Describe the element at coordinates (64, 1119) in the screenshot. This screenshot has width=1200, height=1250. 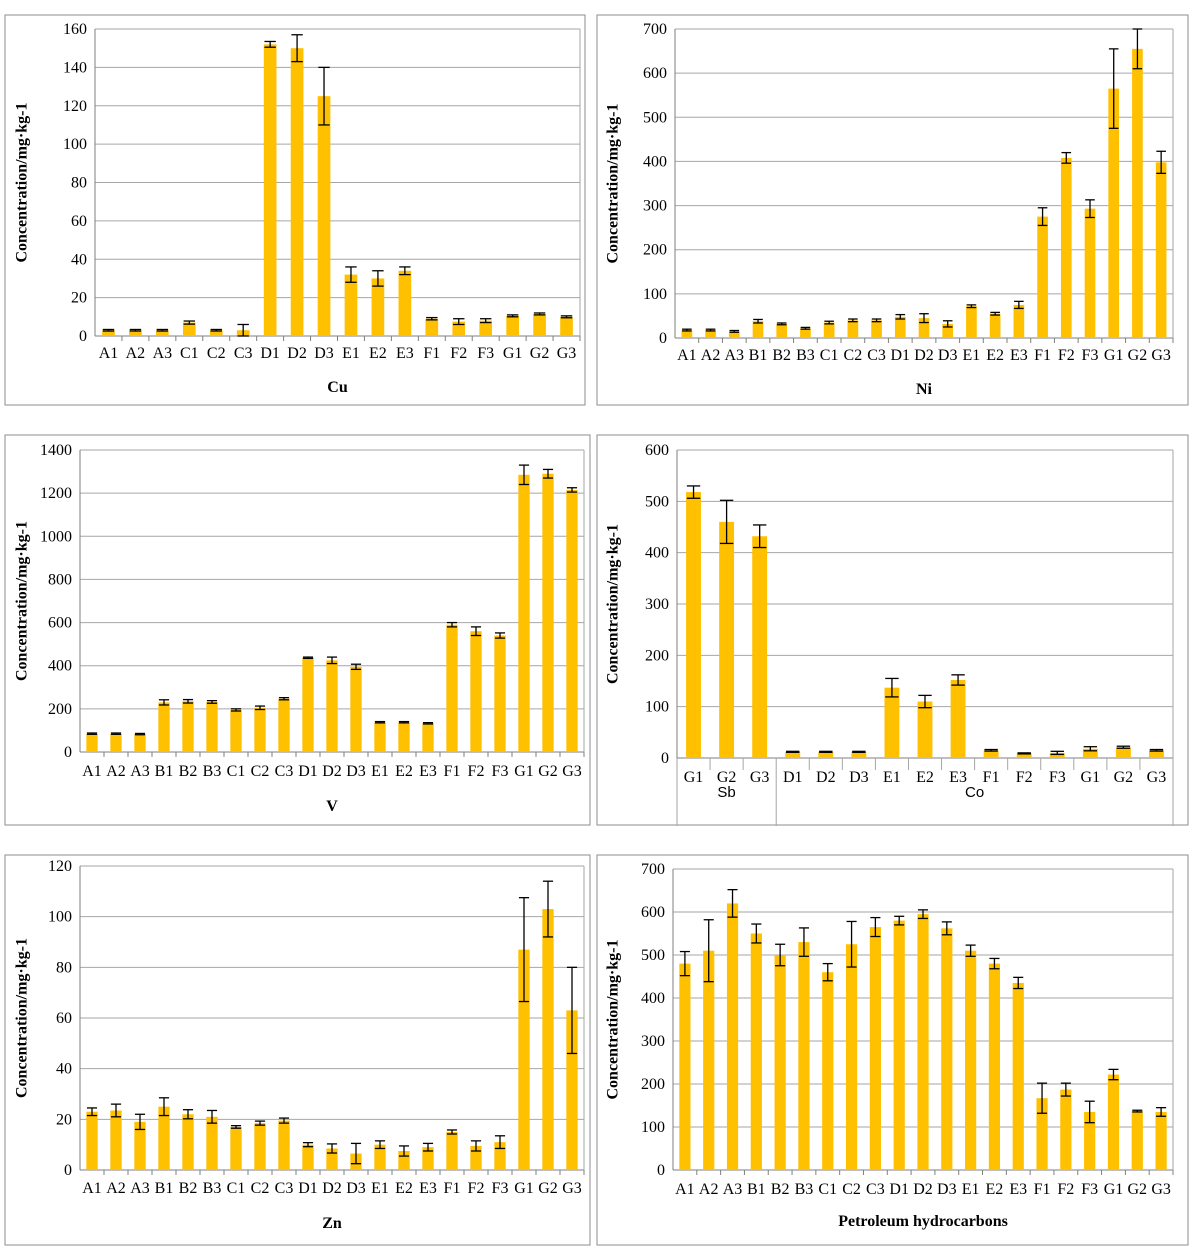
I see `y-tick-label: 20` at that location.